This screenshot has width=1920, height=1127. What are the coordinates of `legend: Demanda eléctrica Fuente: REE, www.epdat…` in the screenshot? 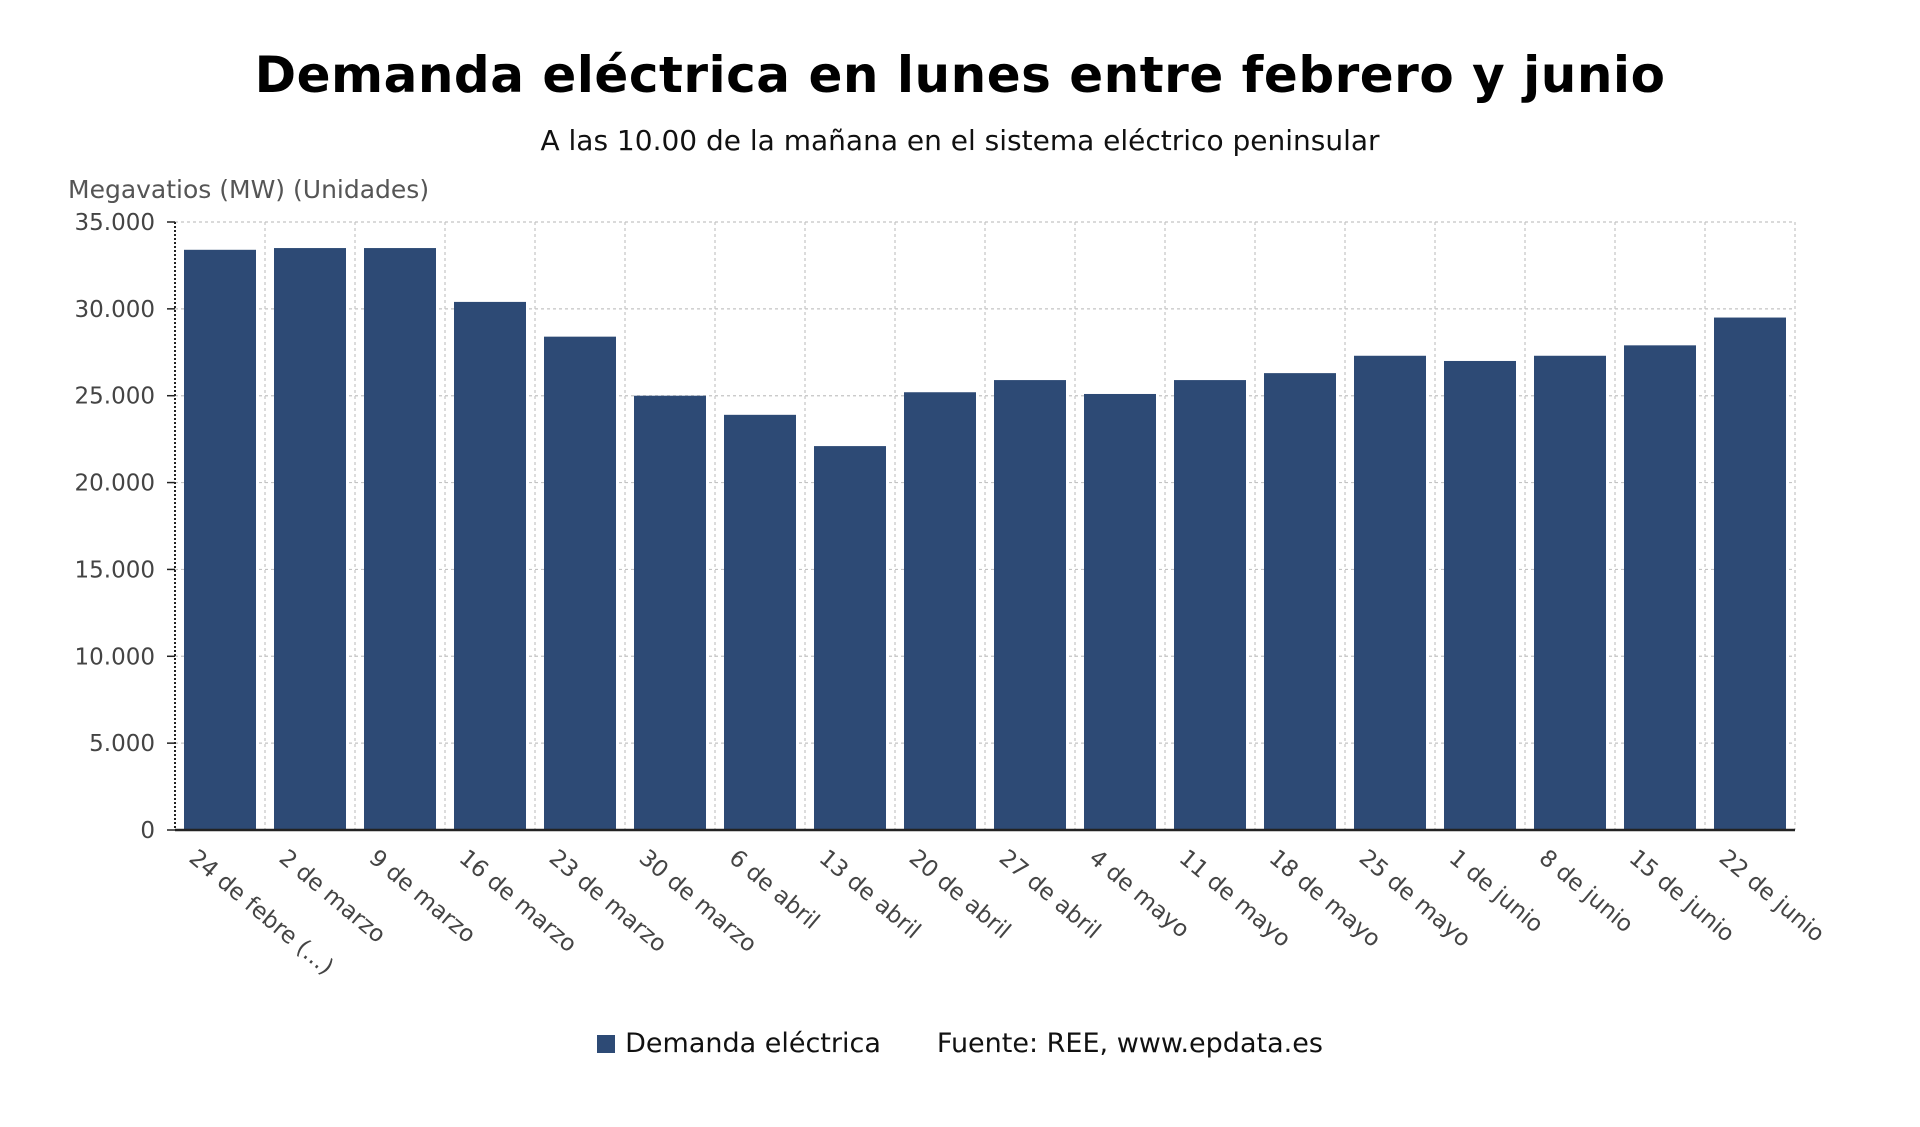 It's located at (960, 1043).